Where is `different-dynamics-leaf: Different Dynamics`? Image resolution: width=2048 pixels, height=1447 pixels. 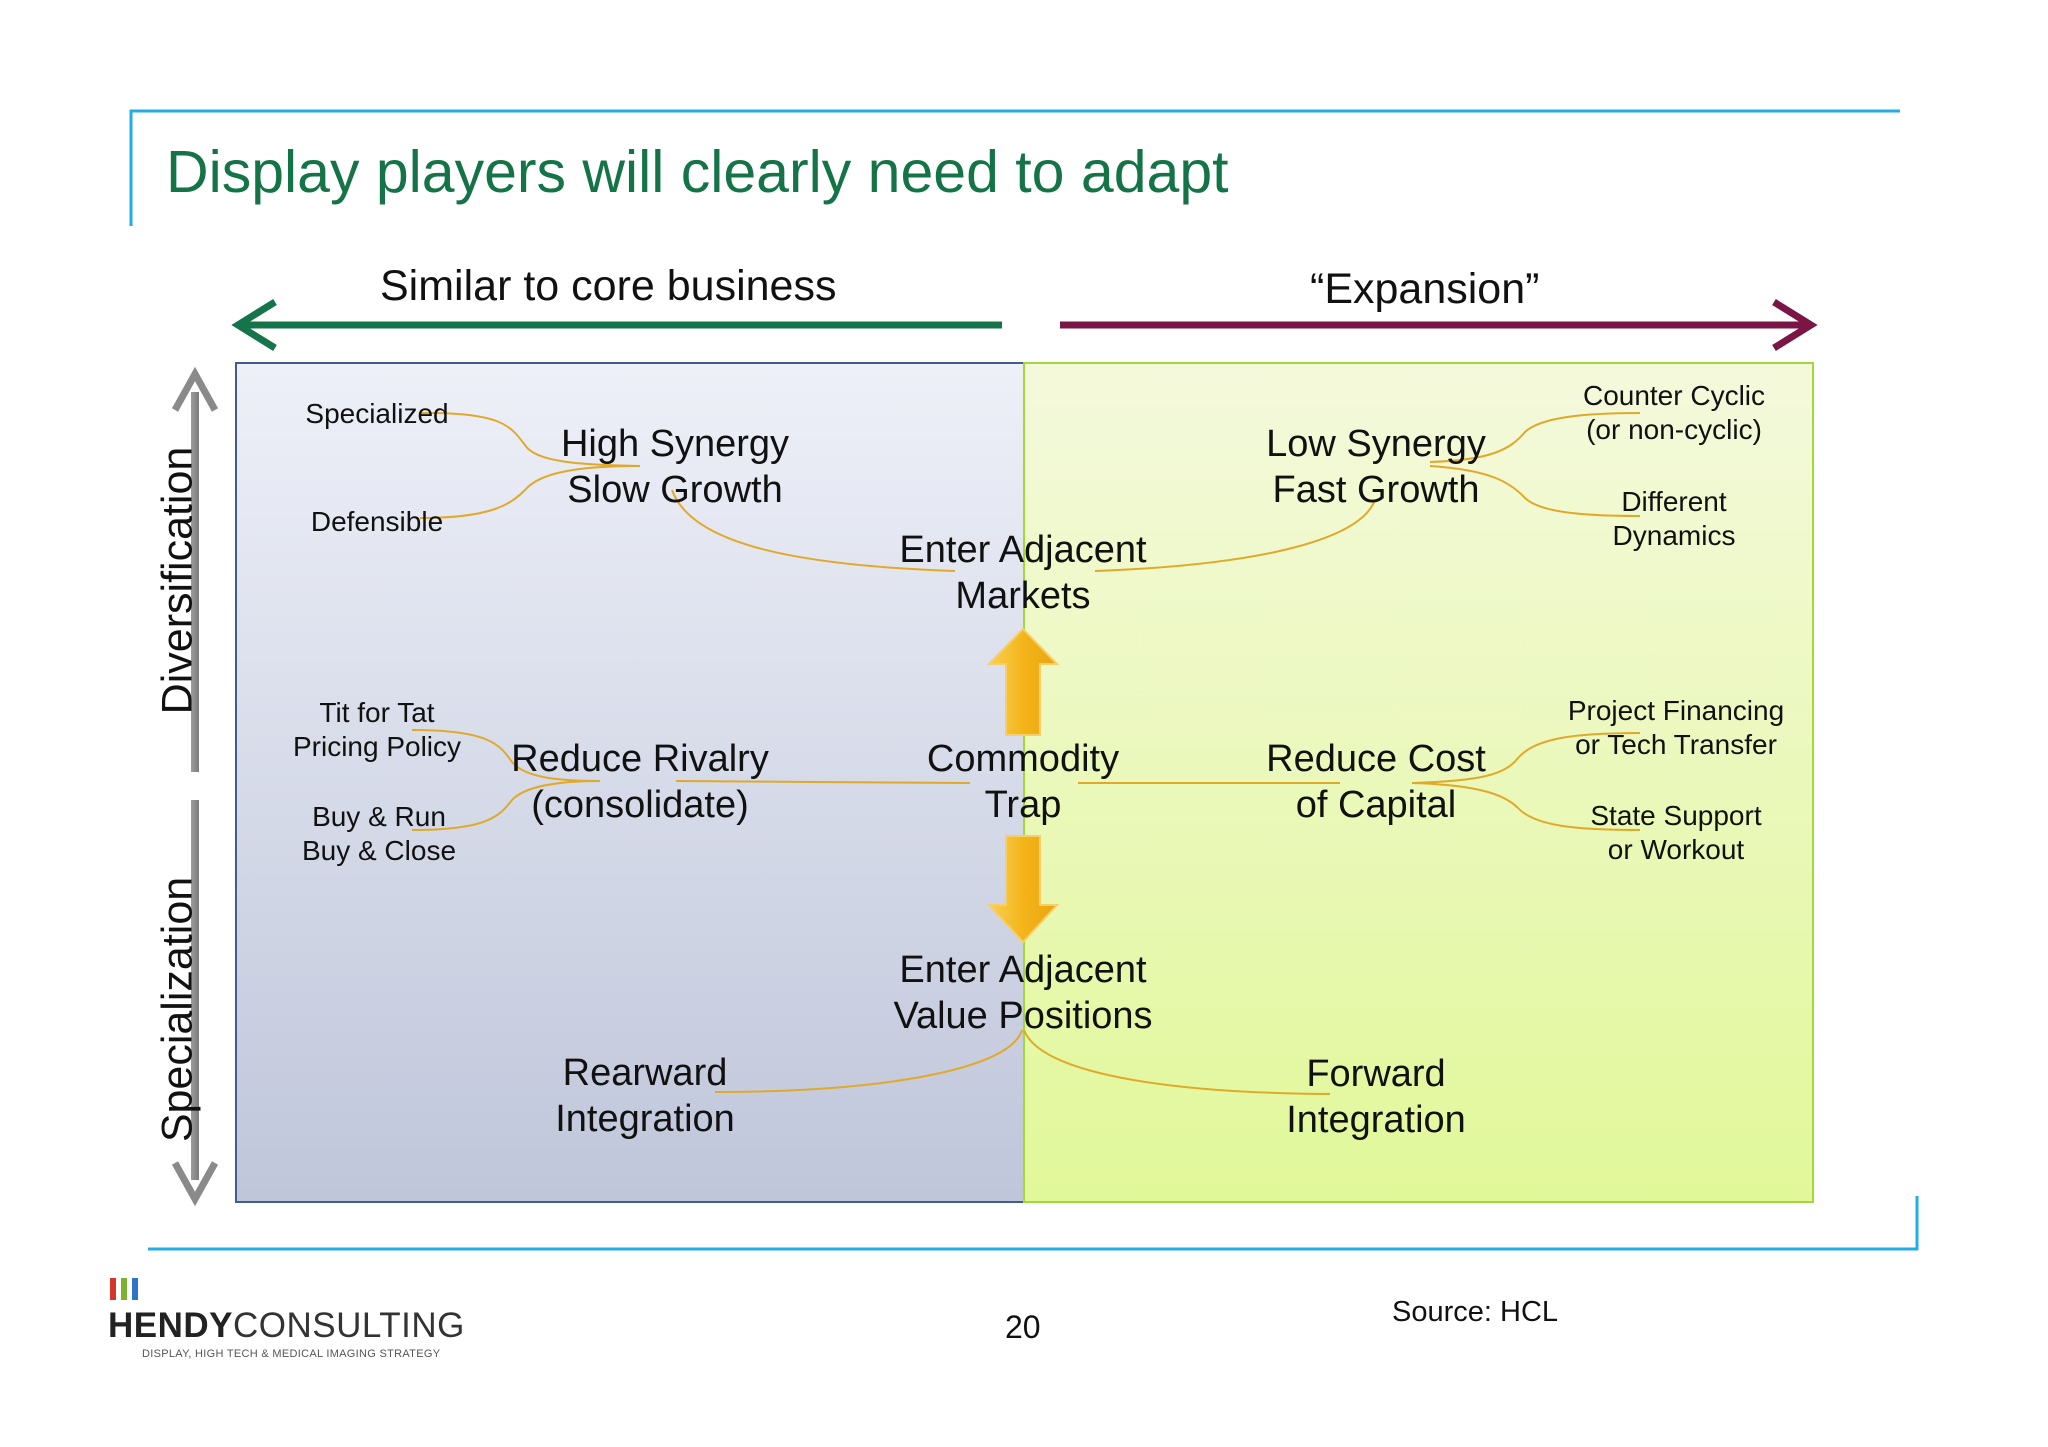 different-dynamics-leaf: Different Dynamics is located at coordinates (1674, 518).